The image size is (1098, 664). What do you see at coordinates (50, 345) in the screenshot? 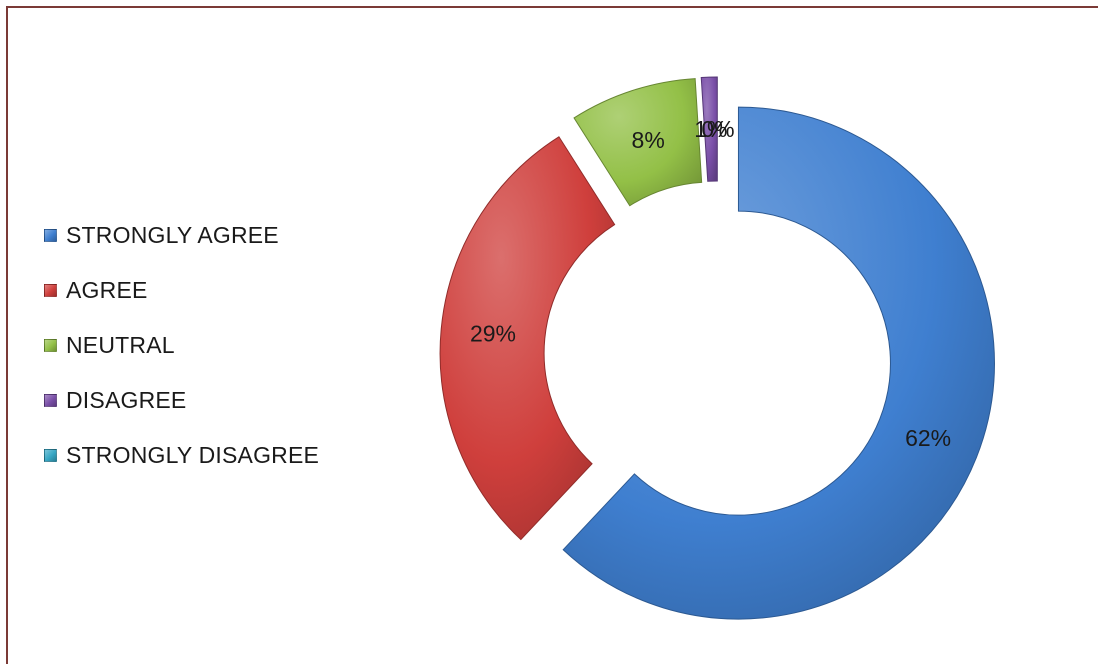
I see `legend-swatch-neutral` at bounding box center [50, 345].